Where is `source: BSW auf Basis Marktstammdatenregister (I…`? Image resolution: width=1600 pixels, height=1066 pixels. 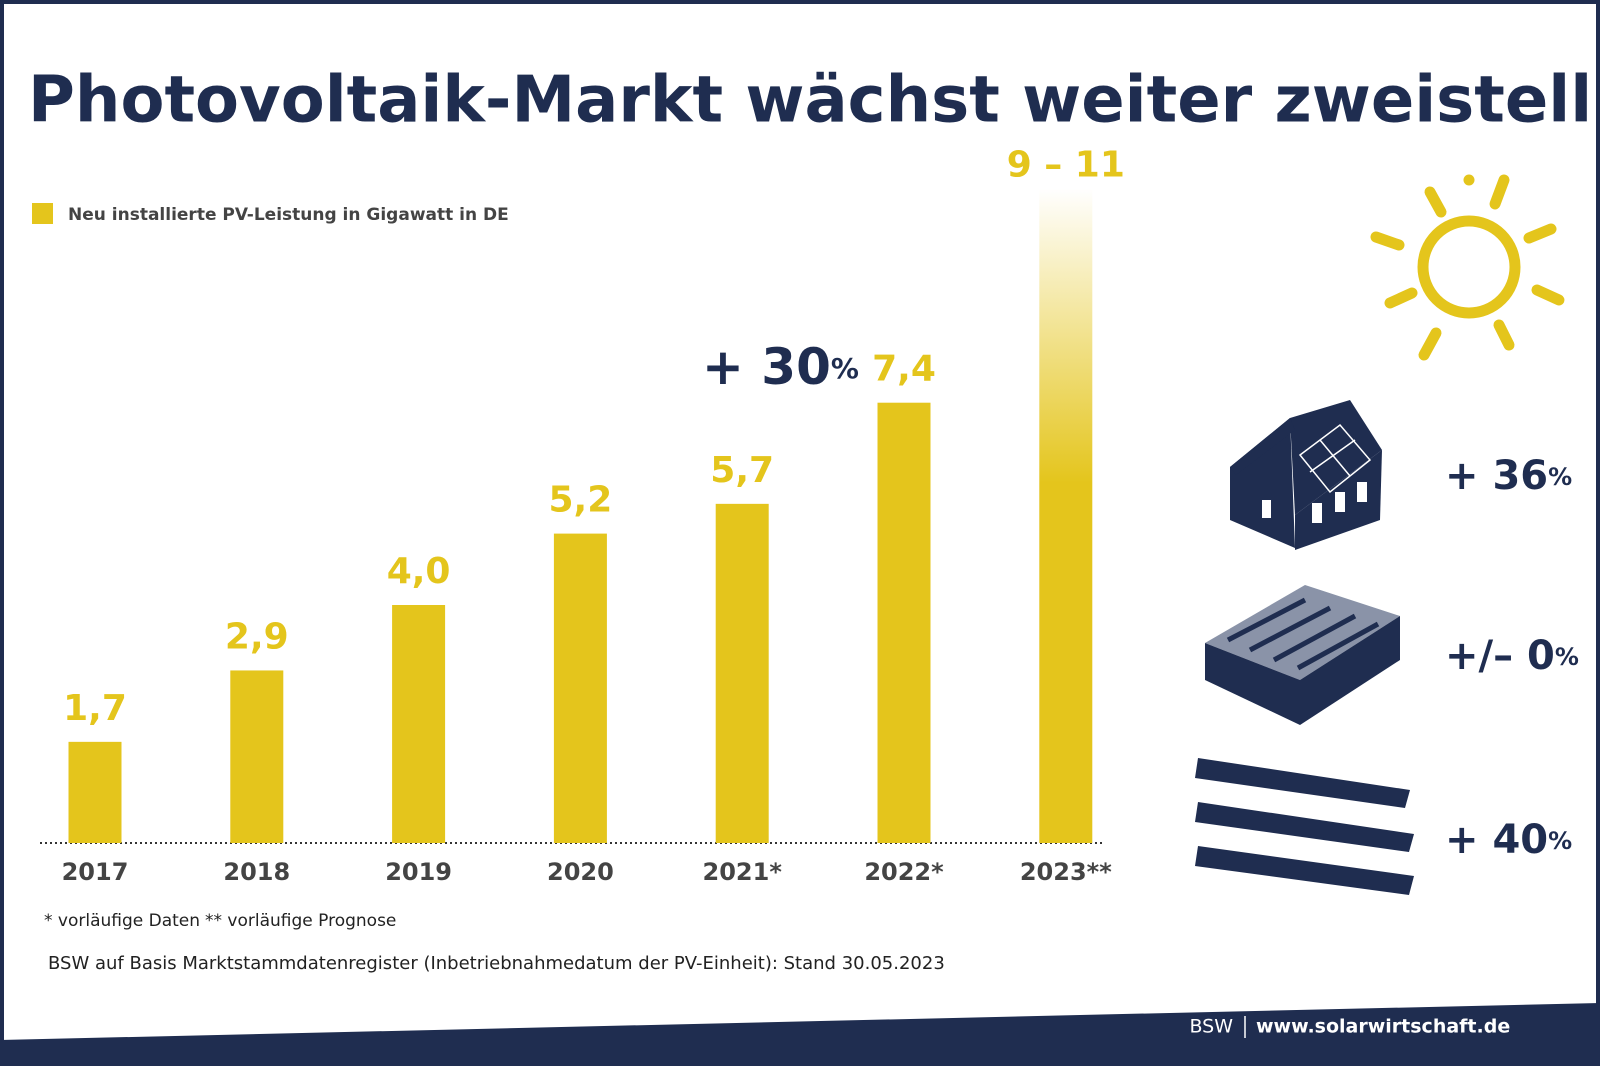
source: BSW auf Basis Marktstammdatenregister (I… is located at coordinates (496, 963).